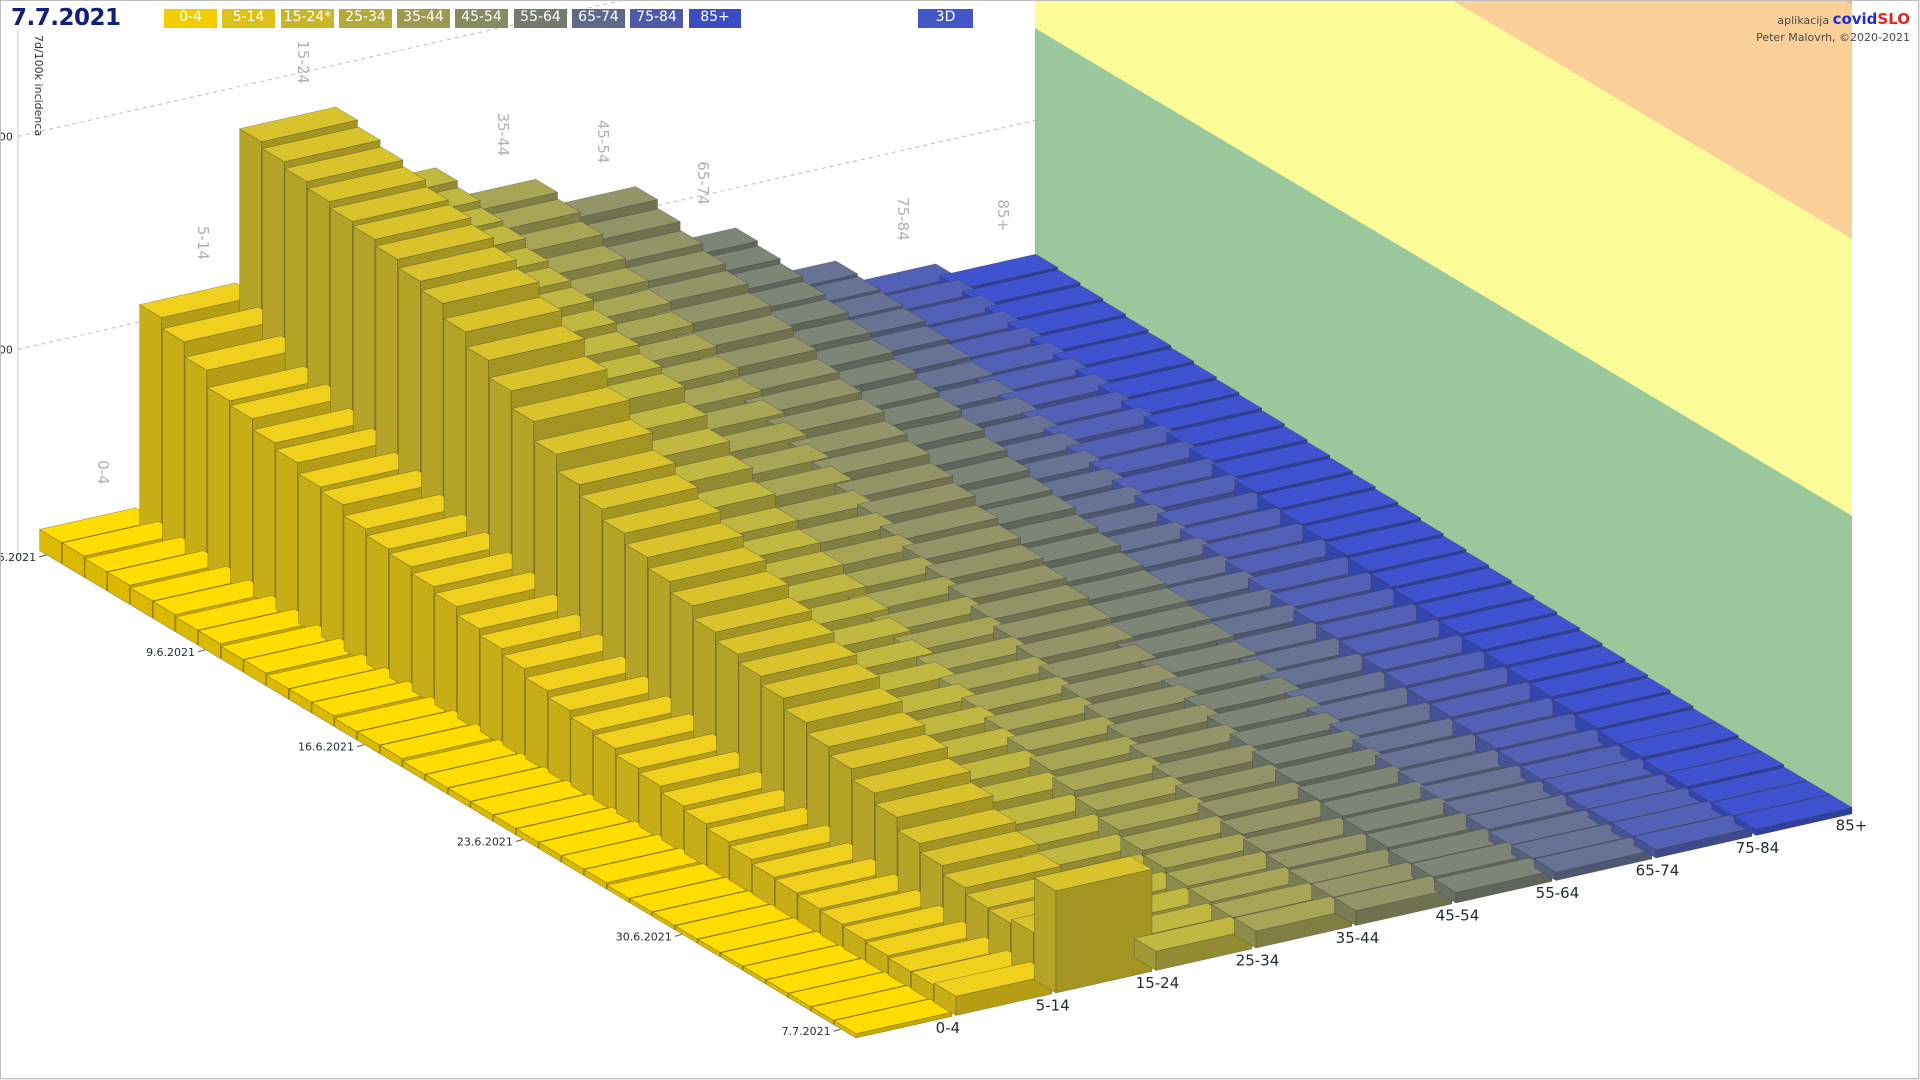  Describe the element at coordinates (1652, 120) in the screenshot. I see `zone-orange` at that location.